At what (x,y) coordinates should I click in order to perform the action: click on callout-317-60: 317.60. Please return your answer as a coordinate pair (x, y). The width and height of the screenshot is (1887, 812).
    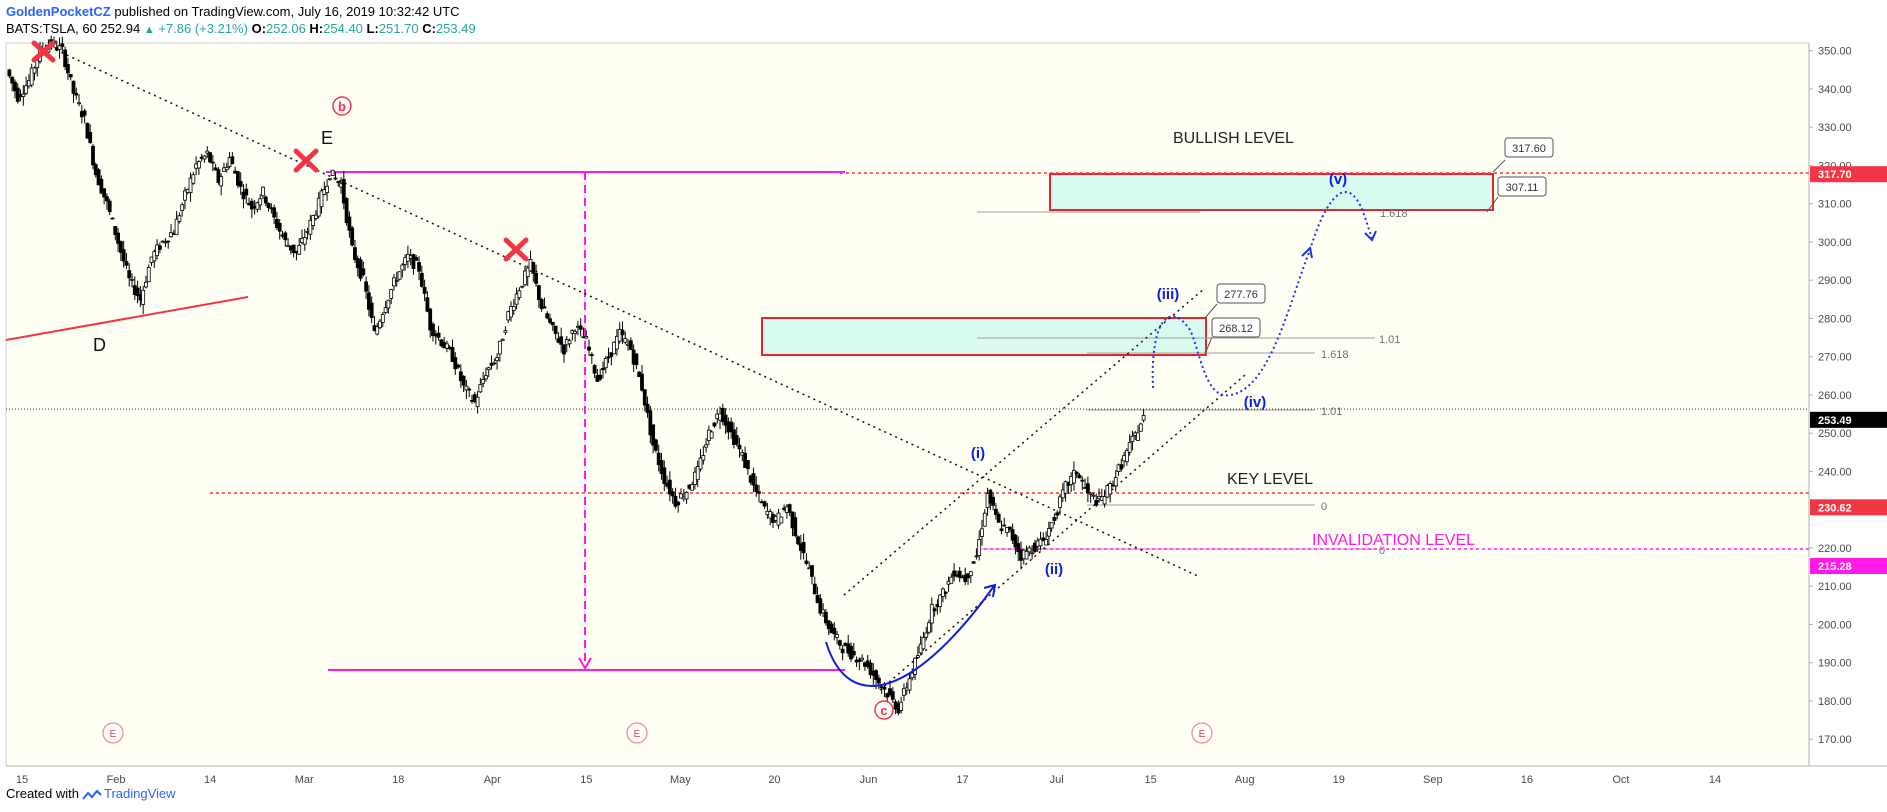
    Looking at the image, I should click on (1529, 149).